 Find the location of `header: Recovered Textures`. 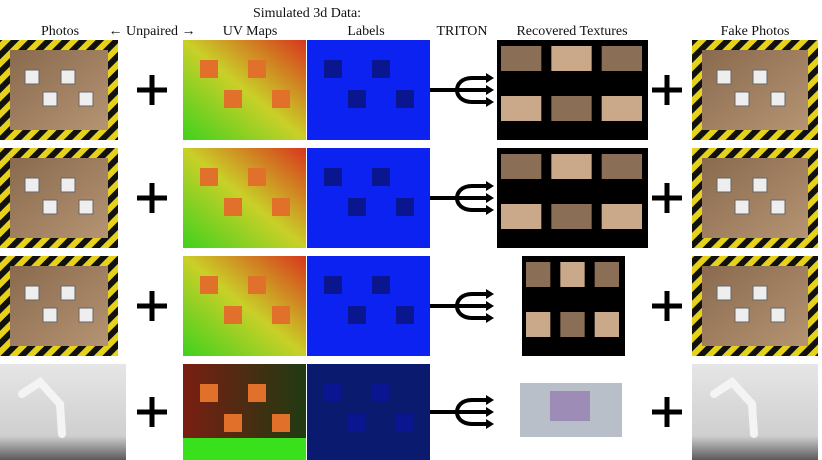

header: Recovered Textures is located at coordinates (571, 31).